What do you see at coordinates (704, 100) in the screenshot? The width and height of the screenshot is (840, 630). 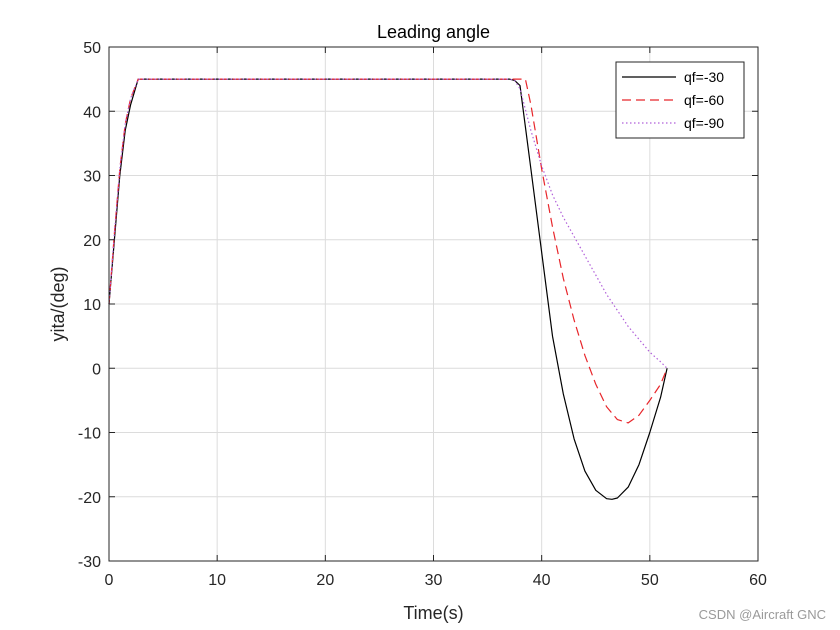 I see `legend-label-2: qf=-60` at bounding box center [704, 100].